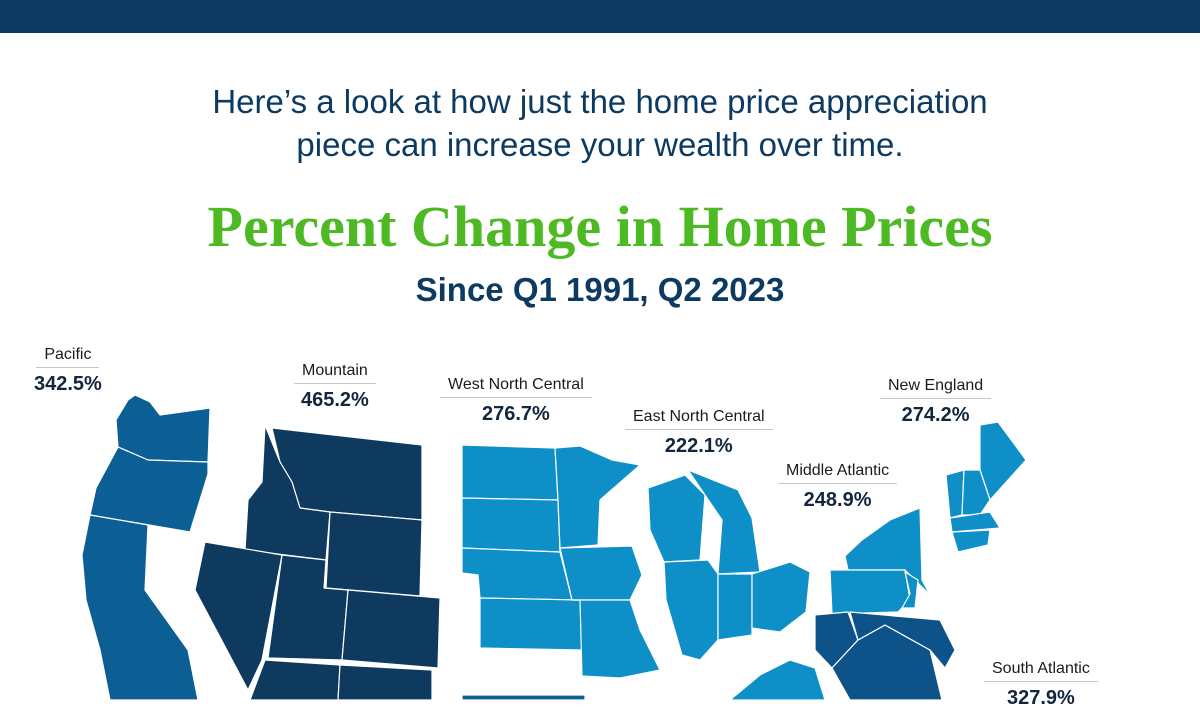 Image resolution: width=1200 pixels, height=711 pixels. I want to click on region-name: Pacific, so click(68, 356).